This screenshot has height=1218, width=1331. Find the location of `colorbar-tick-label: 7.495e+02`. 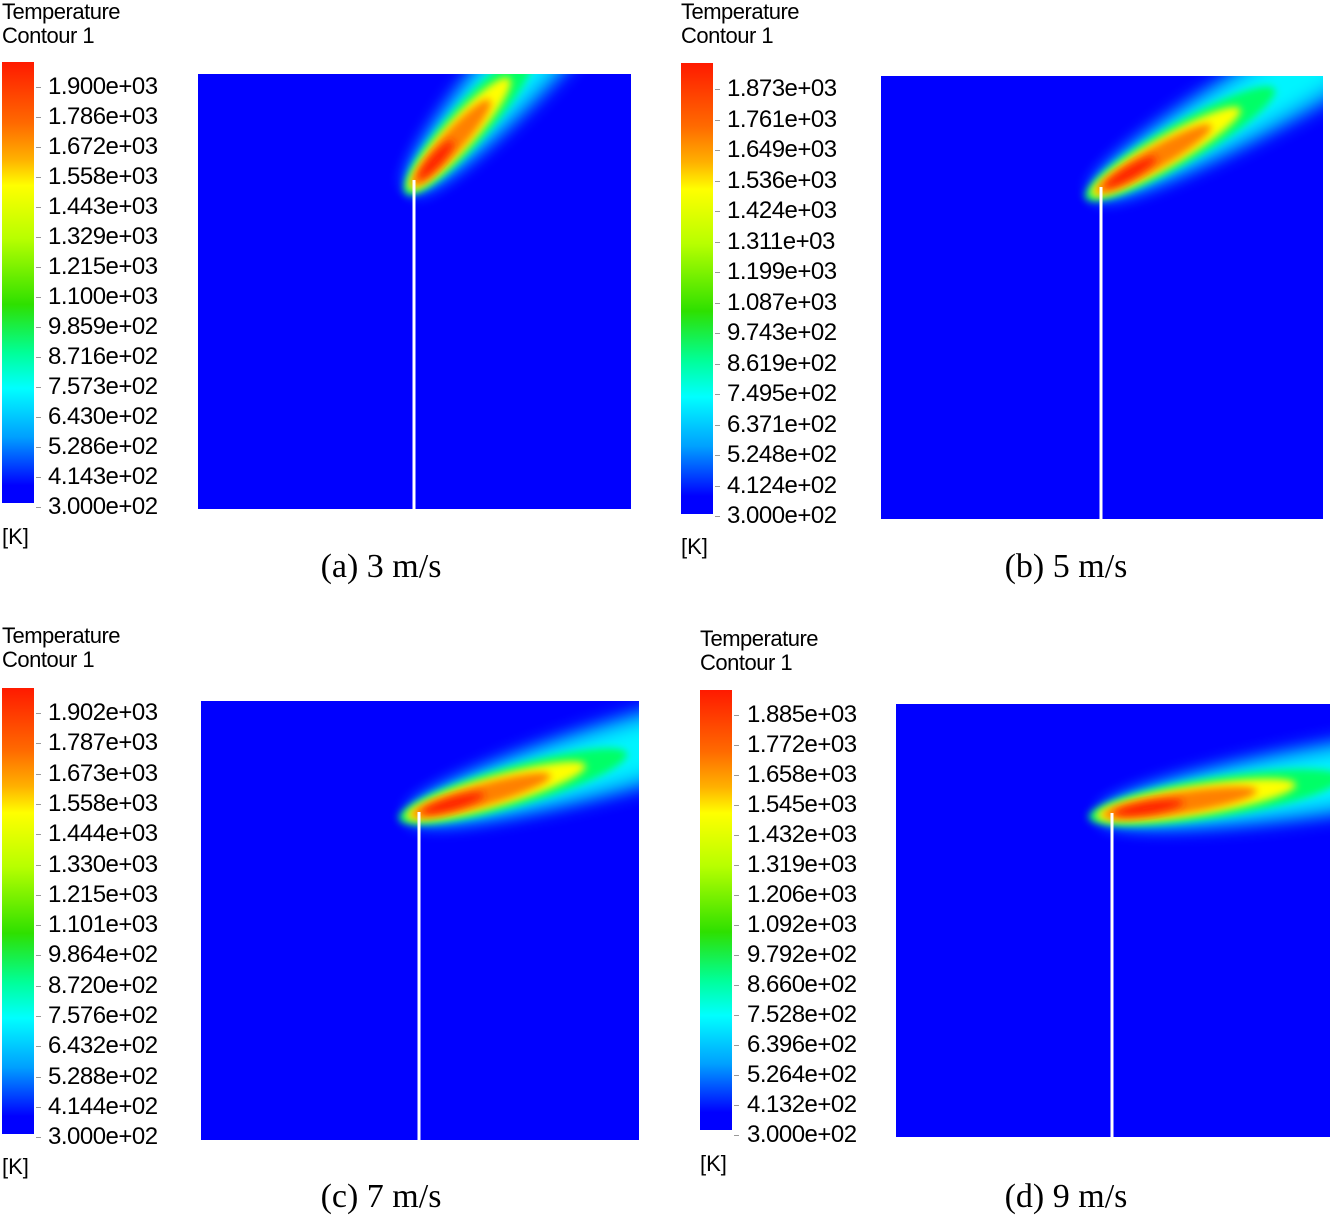

colorbar-tick-label: 7.495e+02 is located at coordinates (782, 393).